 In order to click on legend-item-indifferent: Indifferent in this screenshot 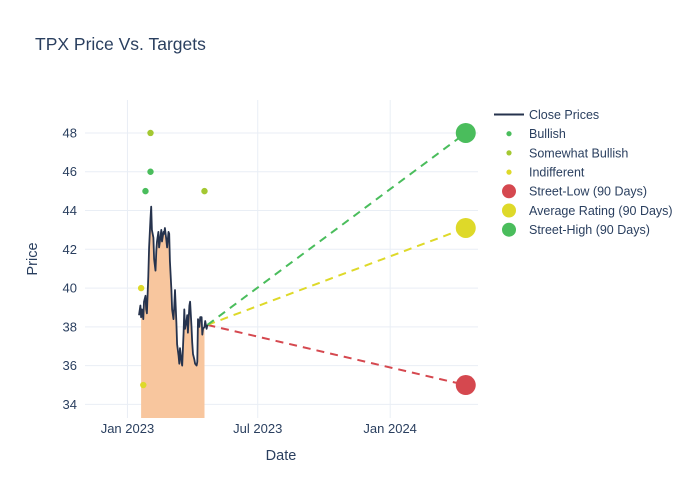, I will do `click(545, 173)`.